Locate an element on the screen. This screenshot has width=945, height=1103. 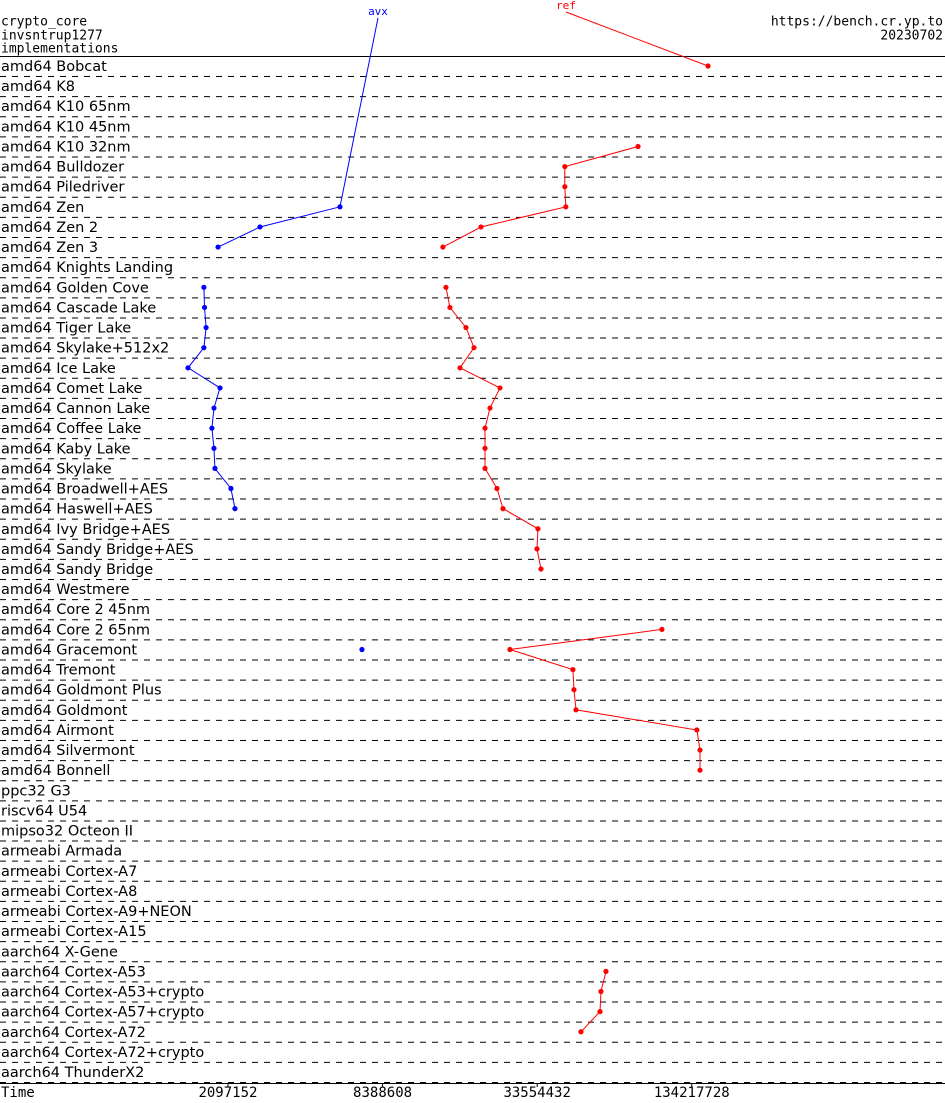
category-label: amd64 Broadwell+AES is located at coordinates (84, 490).